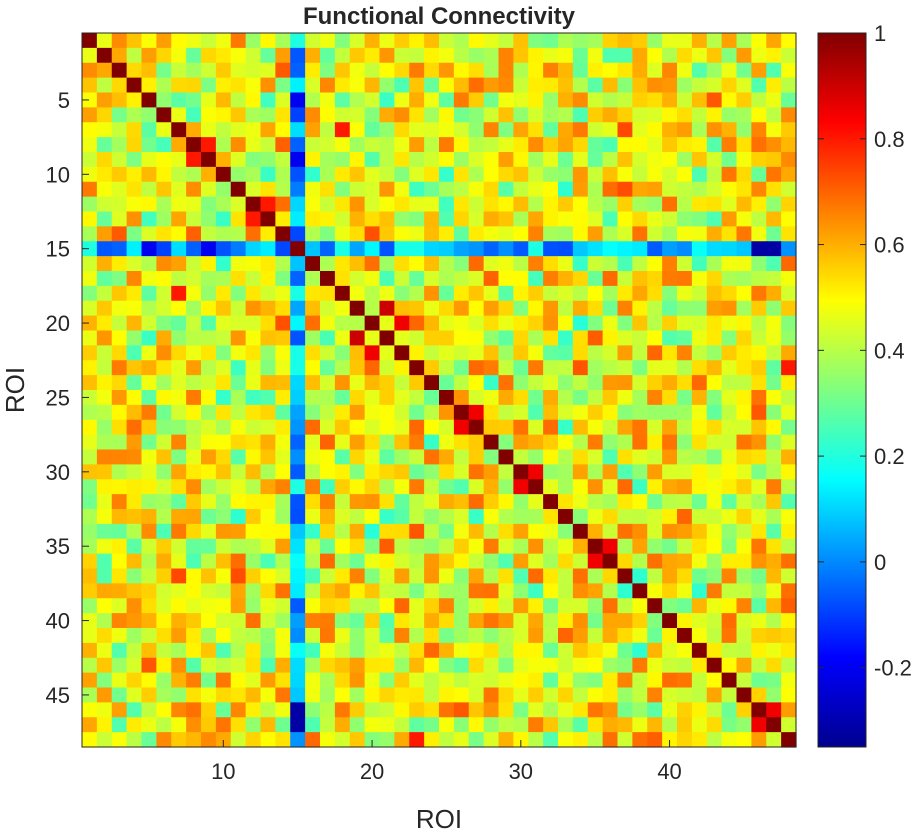 This screenshot has width=918, height=831. Describe the element at coordinates (889, 456) in the screenshot. I see `colorbar-tick-label: 0.2` at that location.